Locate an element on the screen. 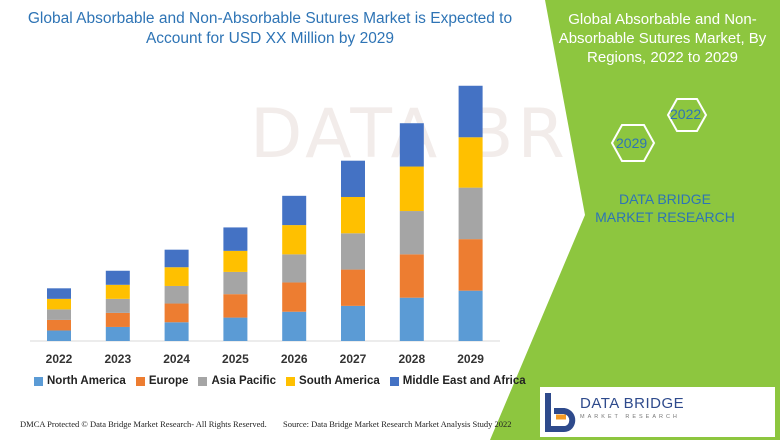 The height and width of the screenshot is (440, 780). bar-segment-2023-north-america is located at coordinates (117, 333).